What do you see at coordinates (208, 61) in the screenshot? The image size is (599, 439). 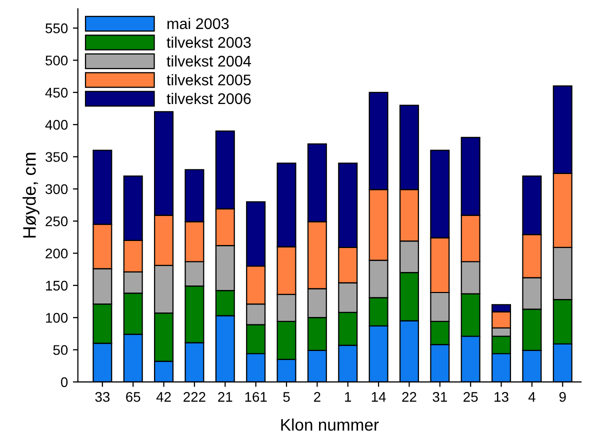 I see `legend-label: tilvekst 2004` at bounding box center [208, 61].